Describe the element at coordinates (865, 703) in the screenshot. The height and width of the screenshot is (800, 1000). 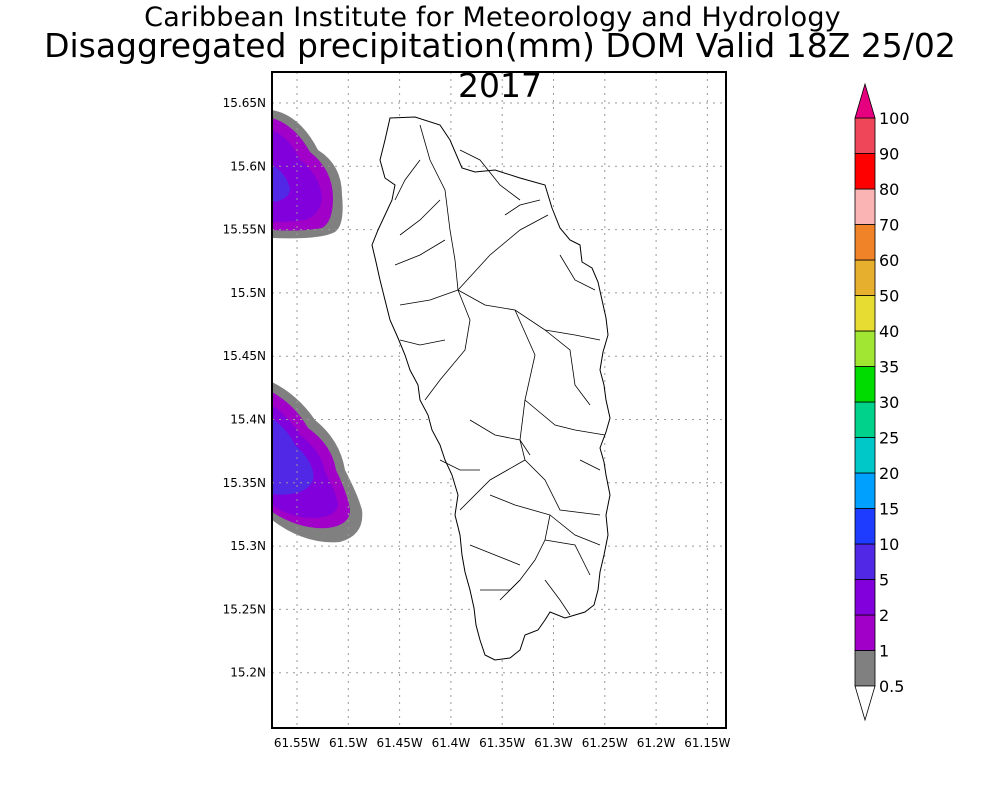
I see `colorbar-low-cap` at that location.